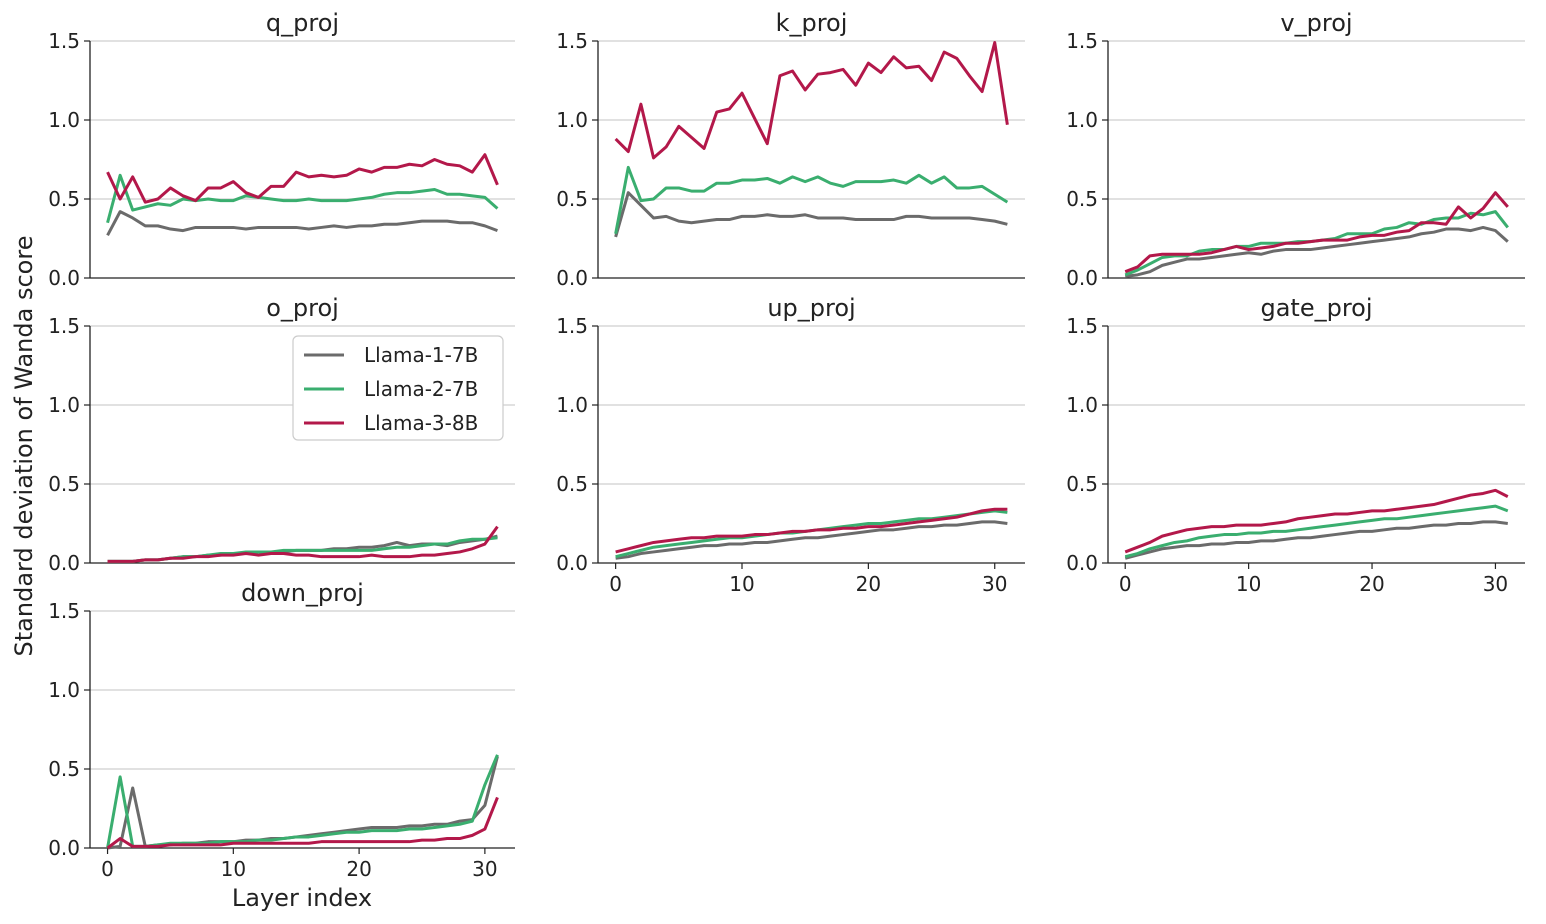  I want to click on panel-down-proj: 0.0 0.5 1.0 1.5 0 10 20 30 down_proj, so click(281, 730).